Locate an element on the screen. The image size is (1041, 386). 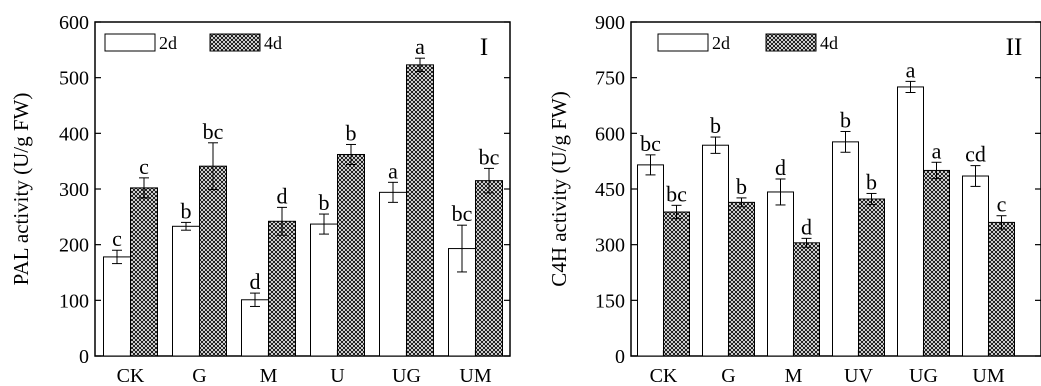
y-axis-label: C4H activity (U/g FW) is located at coordinates (559, 188).